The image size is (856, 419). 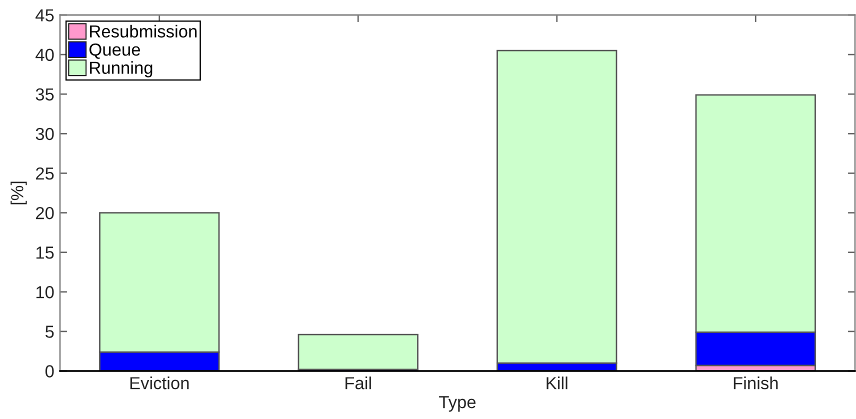 What do you see at coordinates (45, 213) in the screenshot?
I see `y-tick-label: 20` at bounding box center [45, 213].